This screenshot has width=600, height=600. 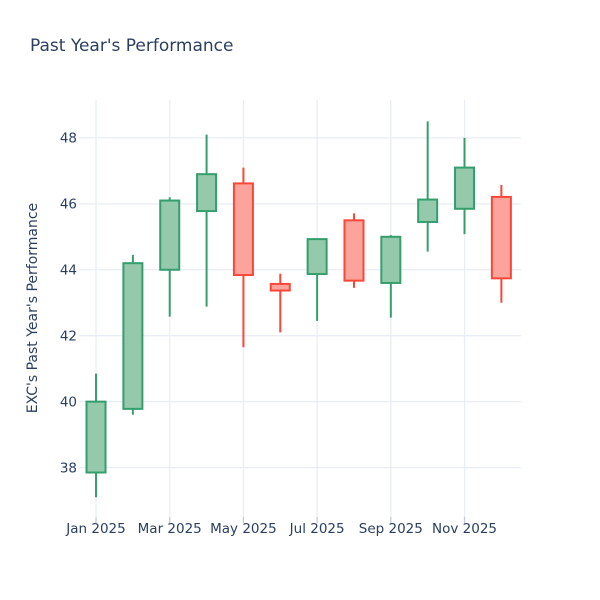 What do you see at coordinates (95, 529) in the screenshot?
I see `x-tick-label: Jan 2025` at bounding box center [95, 529].